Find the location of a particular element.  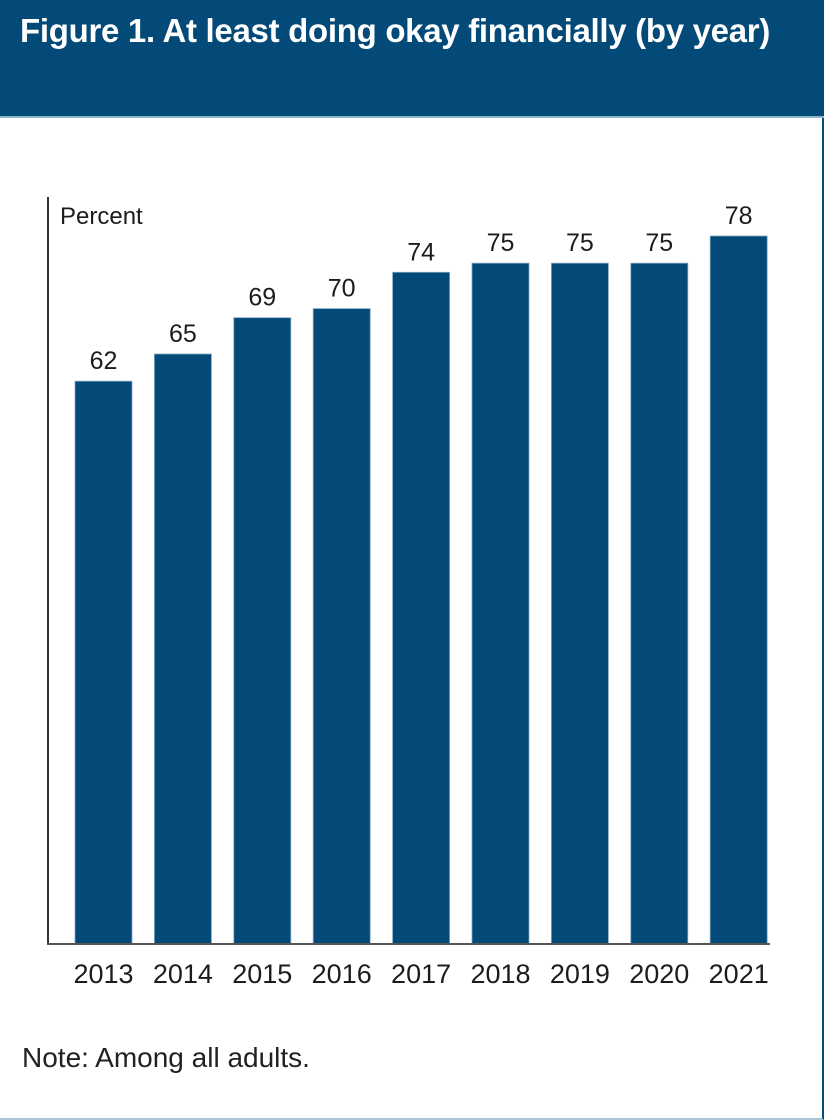

y-axis-label: Percent is located at coordinates (101, 216).